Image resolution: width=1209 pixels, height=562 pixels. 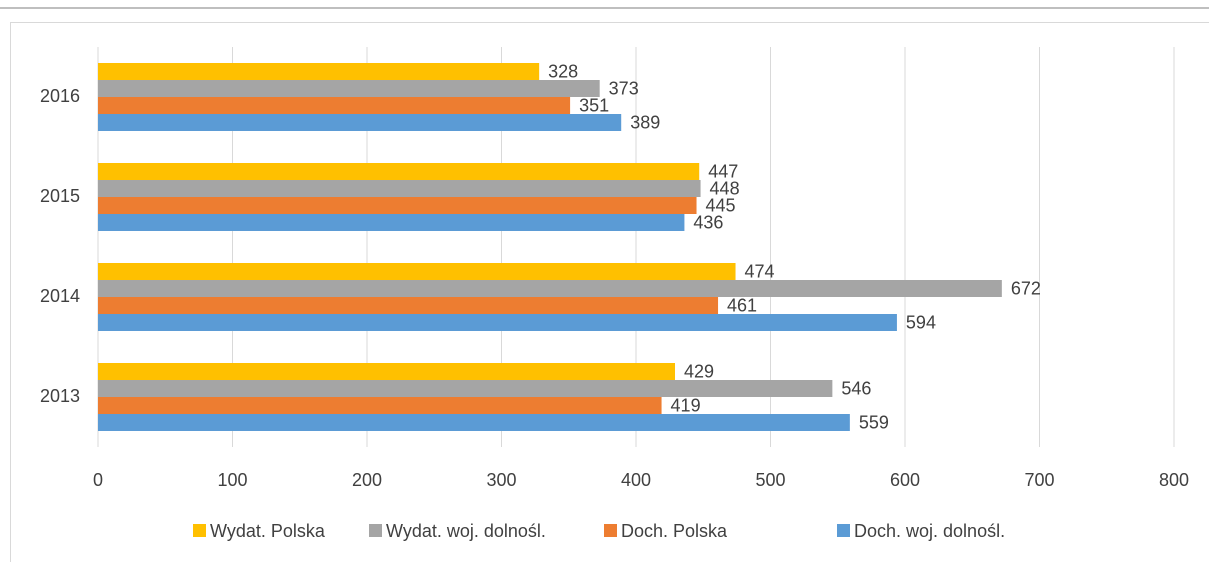 What do you see at coordinates (760, 271) in the screenshot?
I see `data-label: 474` at bounding box center [760, 271].